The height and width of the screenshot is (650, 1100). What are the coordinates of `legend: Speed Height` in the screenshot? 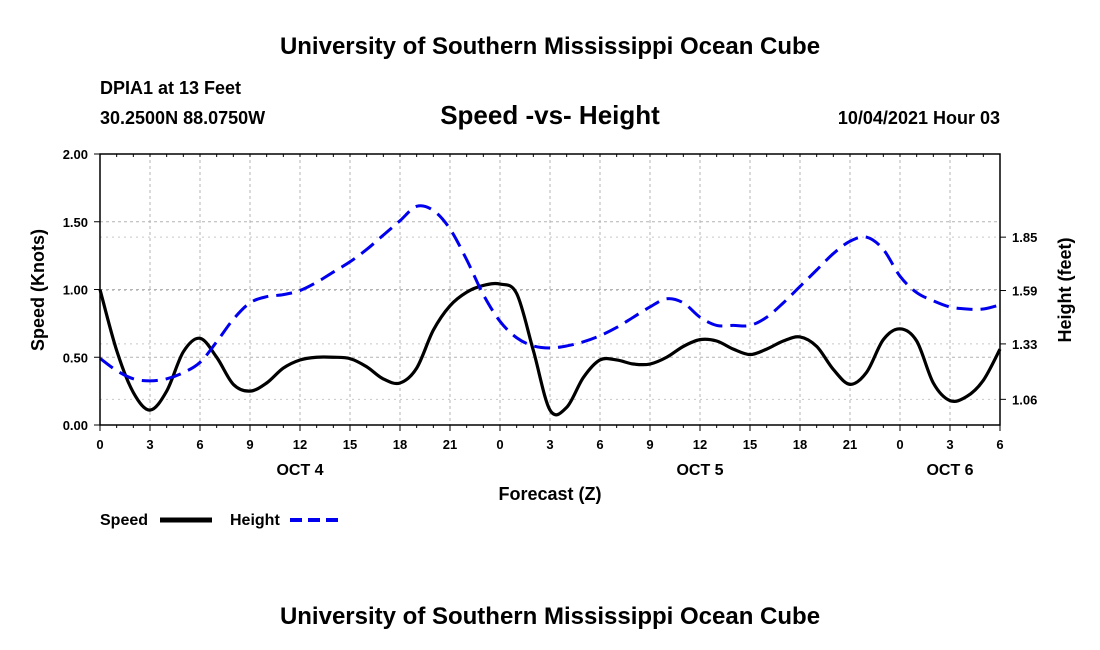 It's located at (221, 520).